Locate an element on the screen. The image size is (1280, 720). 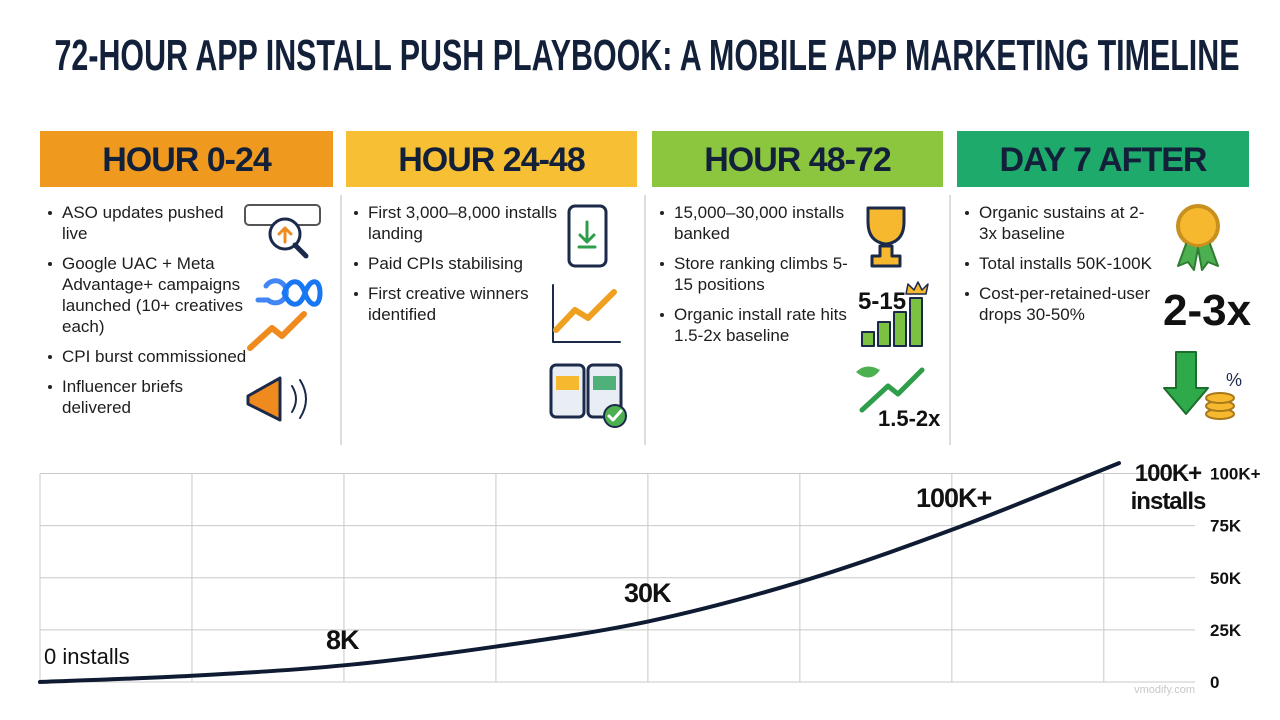
rank-bars is located at coordinates (892, 322).